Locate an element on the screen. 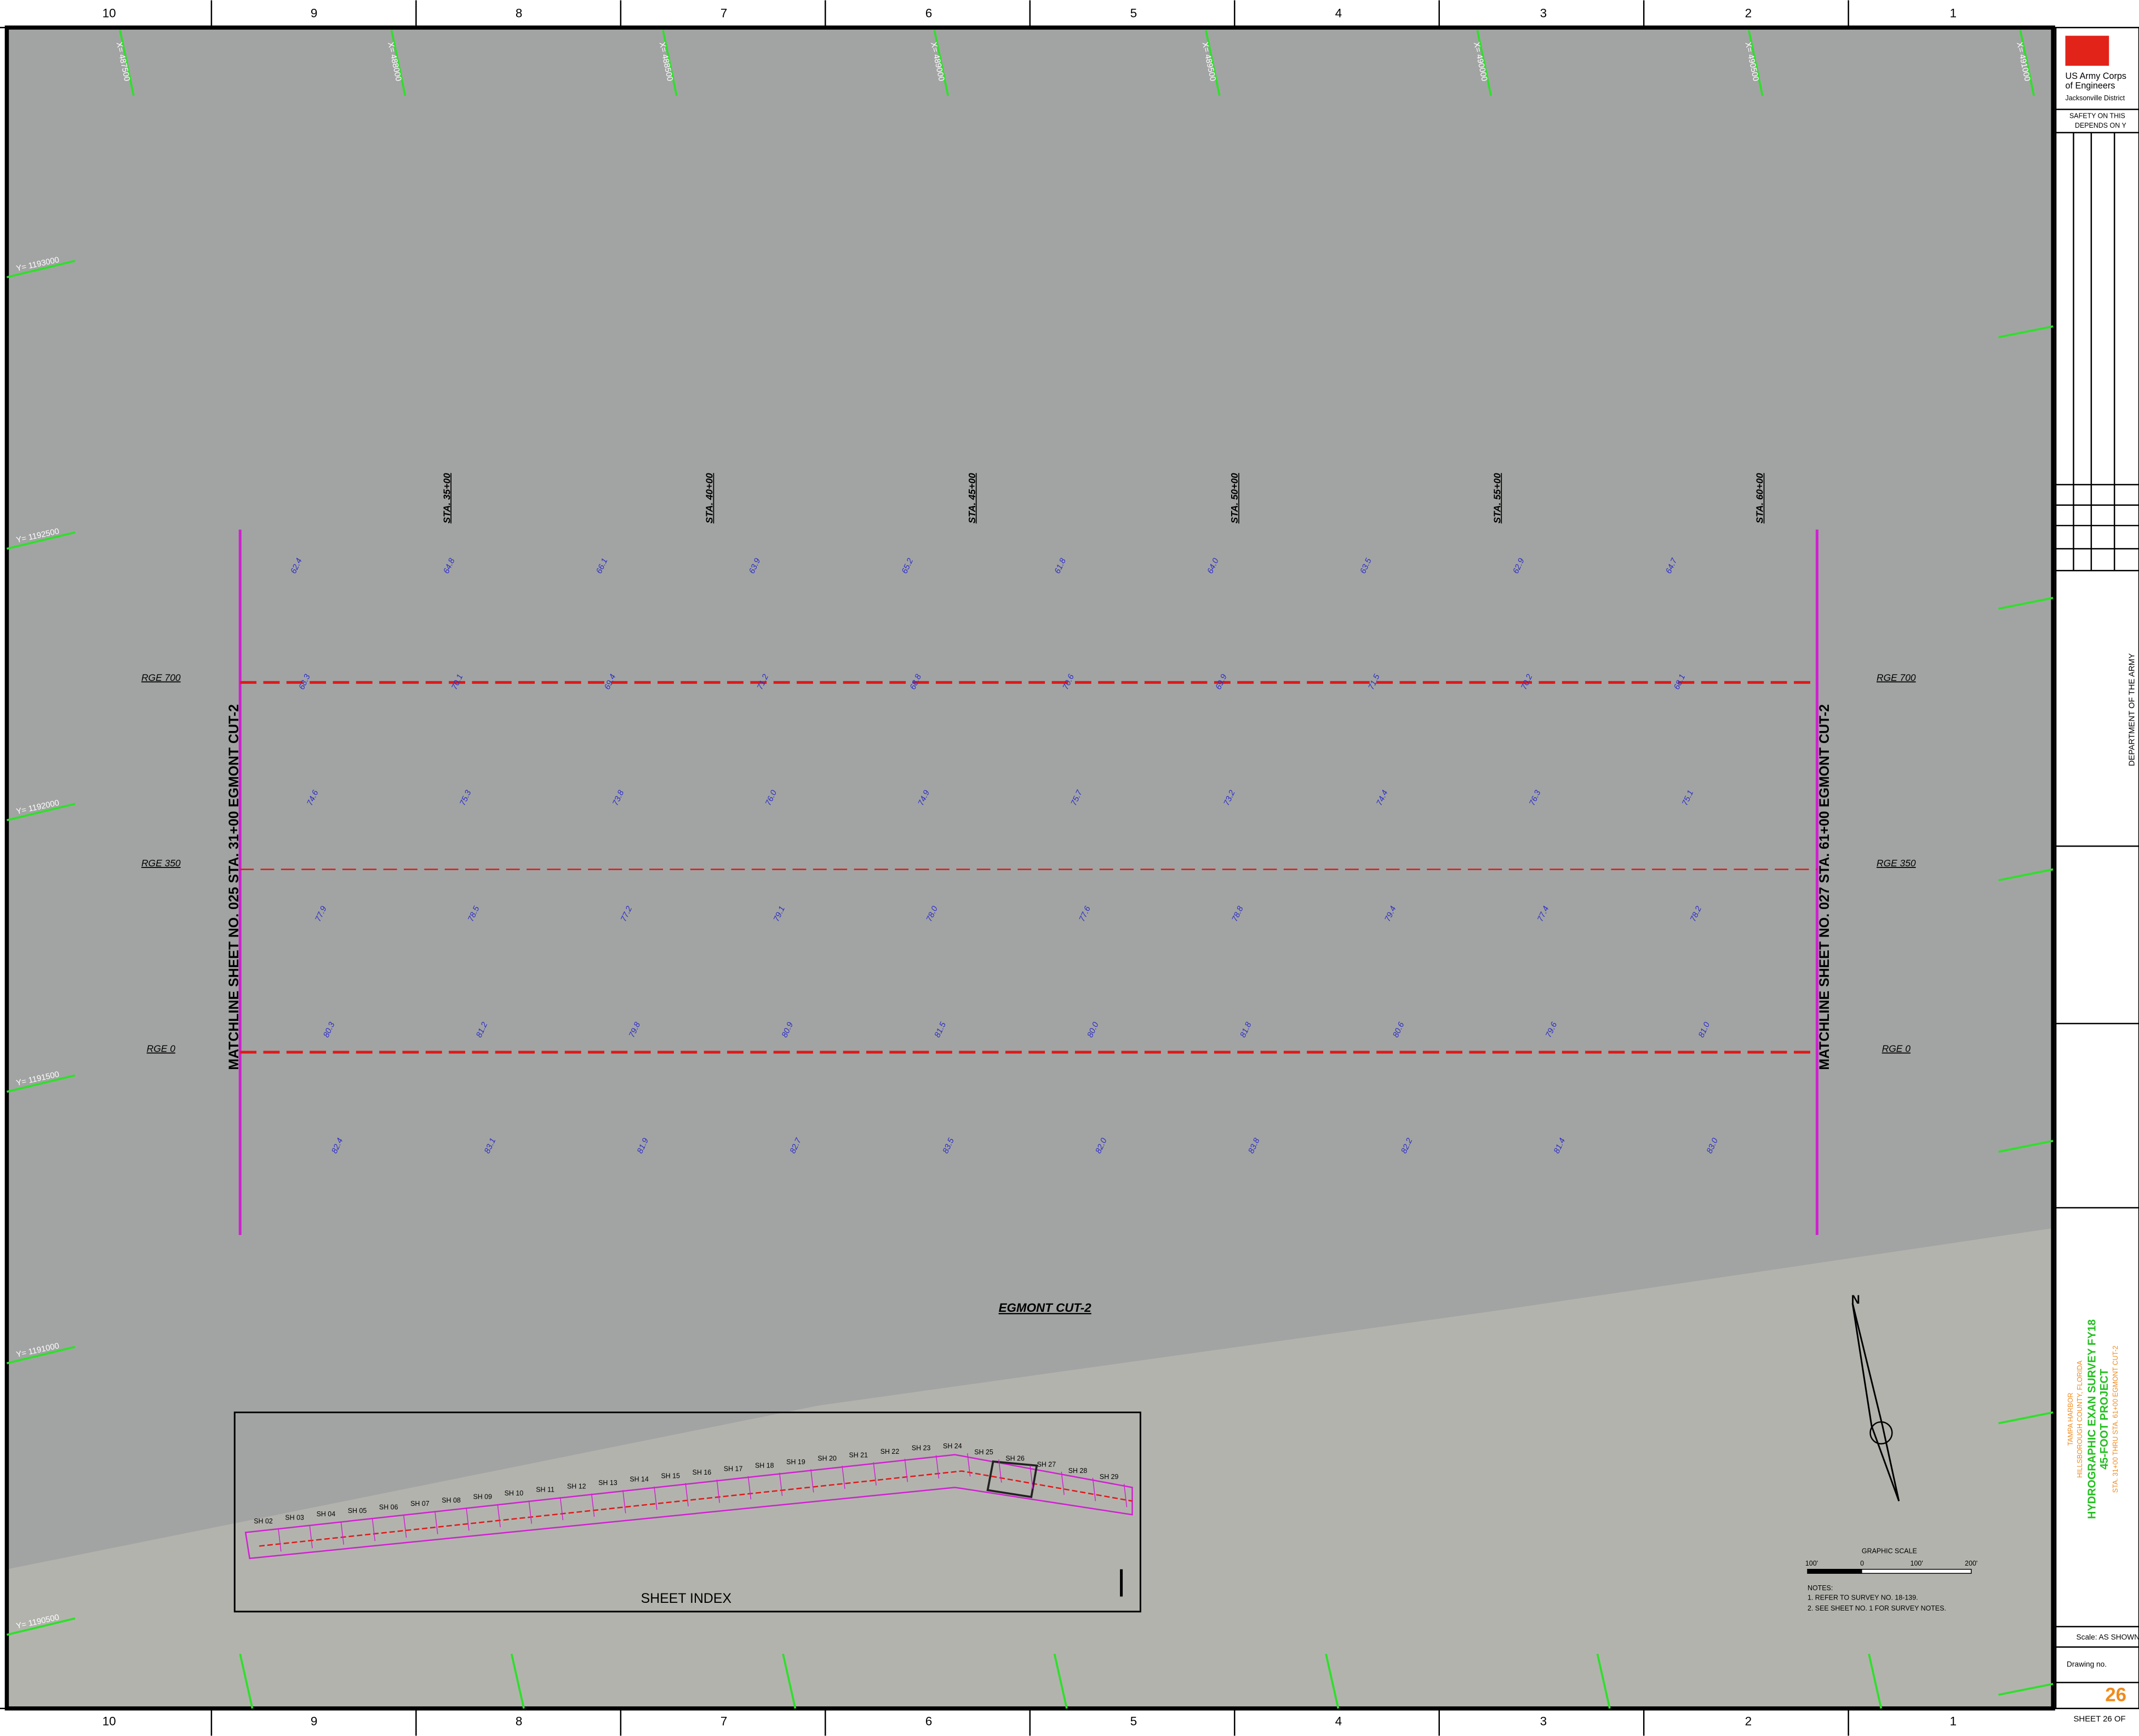 Image resolution: width=2139 pixels, height=1736 pixels. sheet-label: SH 13 is located at coordinates (607, 1483).